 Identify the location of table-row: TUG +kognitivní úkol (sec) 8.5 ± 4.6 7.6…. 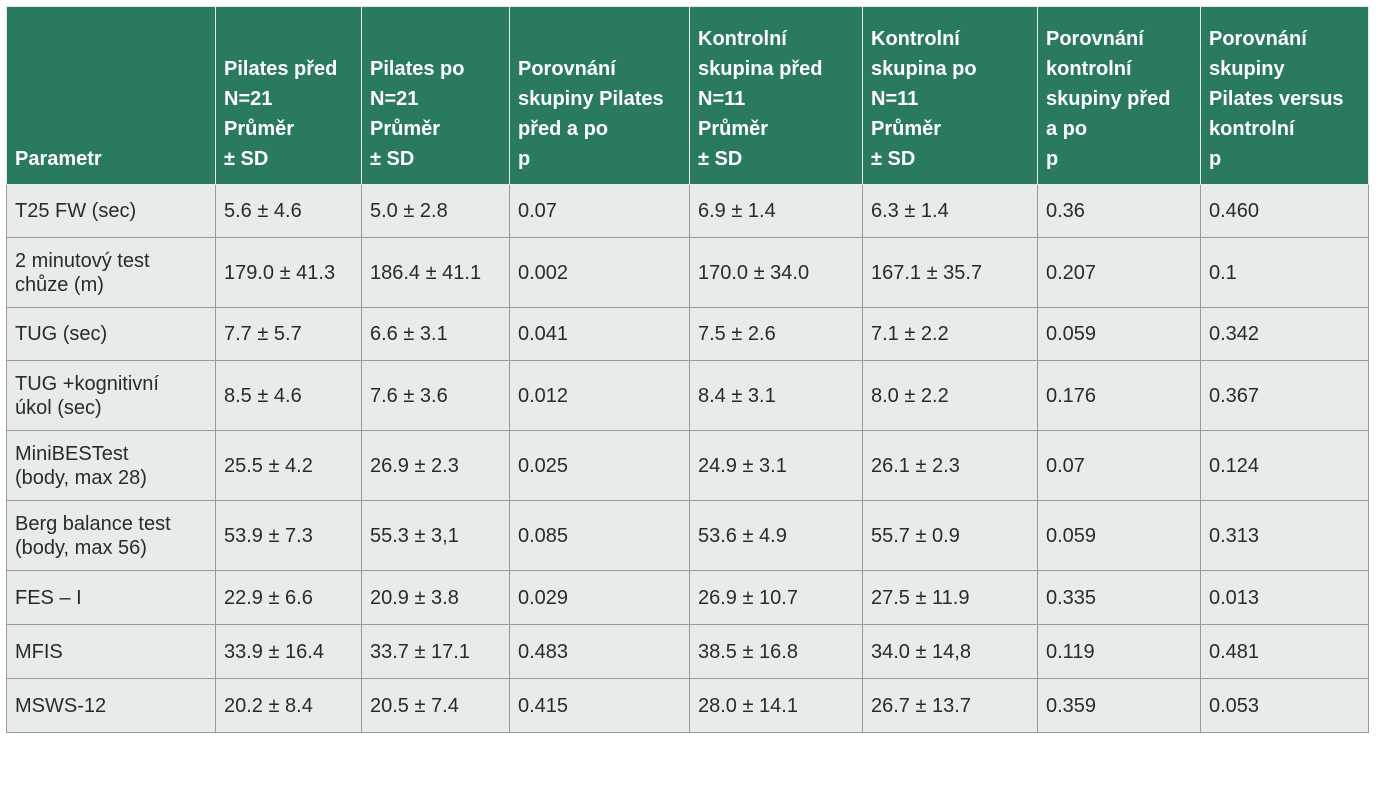
(687, 395).